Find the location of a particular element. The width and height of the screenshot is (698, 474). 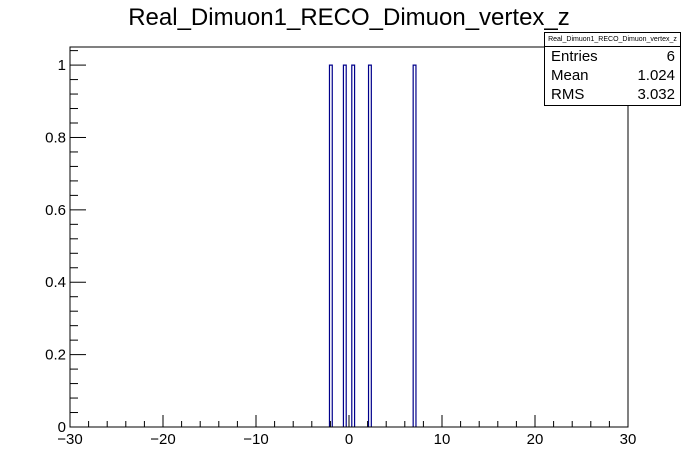

y-tick-label: 1 is located at coordinates (62, 65).